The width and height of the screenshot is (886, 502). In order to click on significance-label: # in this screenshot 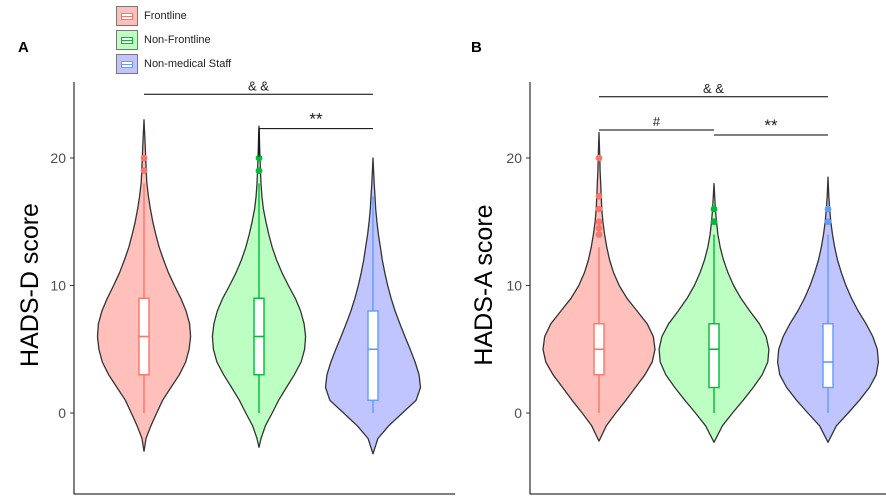, I will do `click(657, 121)`.